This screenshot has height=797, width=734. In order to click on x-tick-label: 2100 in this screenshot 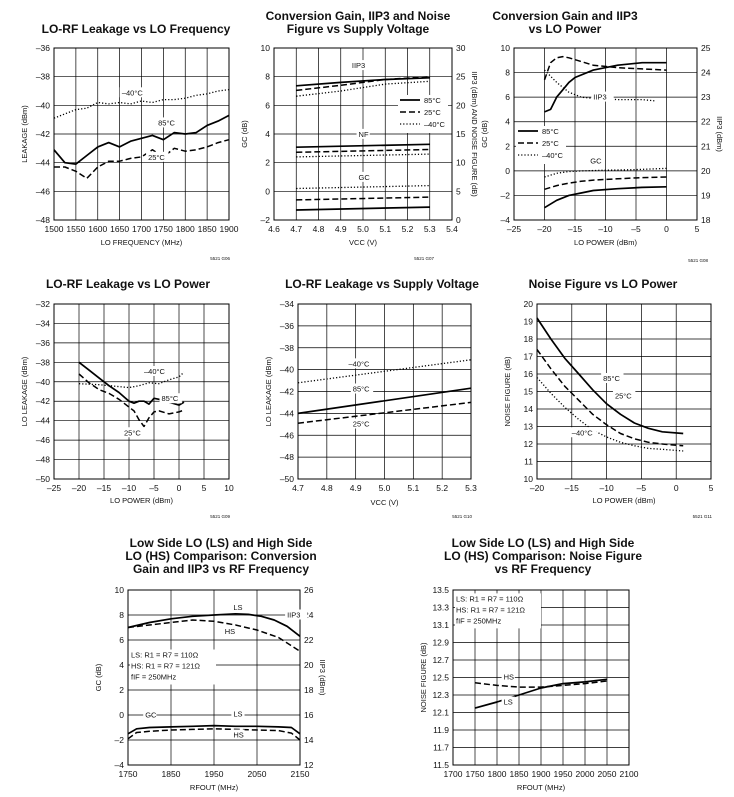, I will do `click(629, 774)`.